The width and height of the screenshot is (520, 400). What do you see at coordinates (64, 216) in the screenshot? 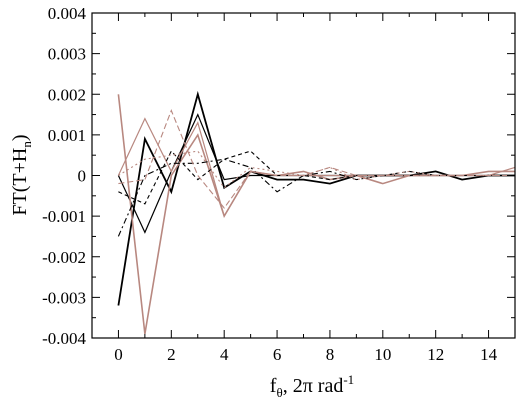
I see `y-tick-label: -0.001` at bounding box center [64, 216].